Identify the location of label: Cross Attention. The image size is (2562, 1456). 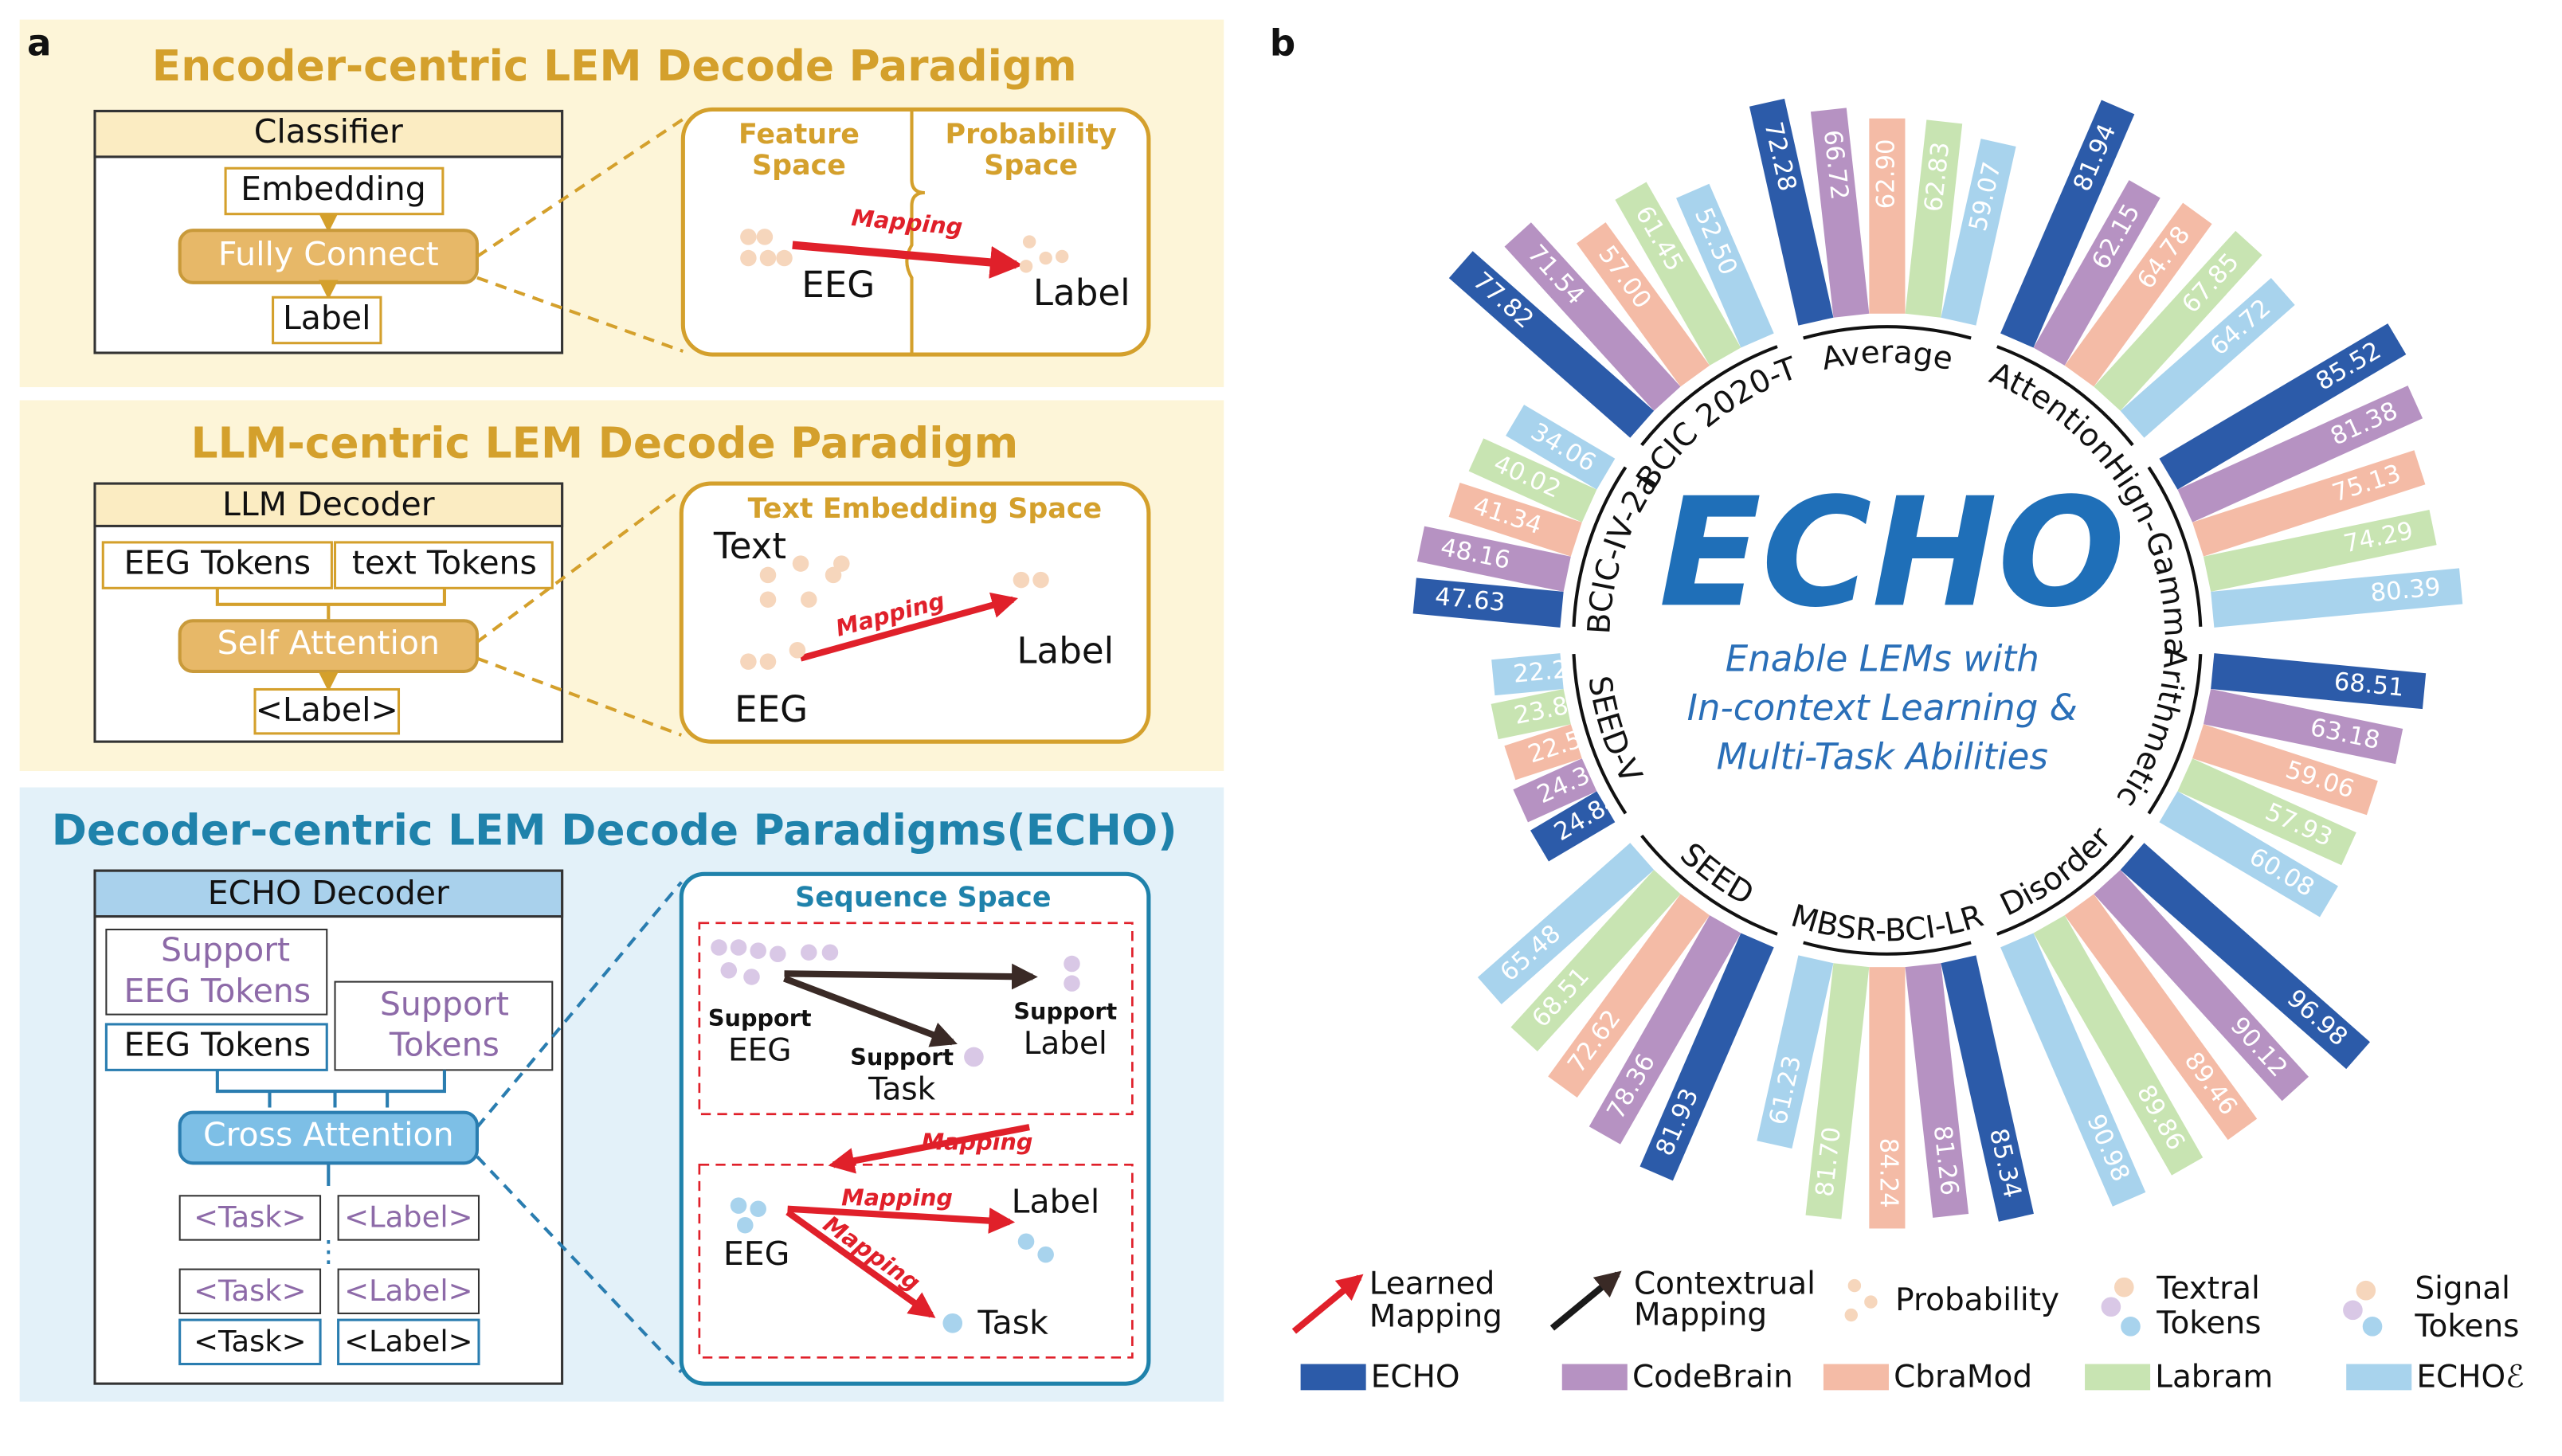
(328, 1134).